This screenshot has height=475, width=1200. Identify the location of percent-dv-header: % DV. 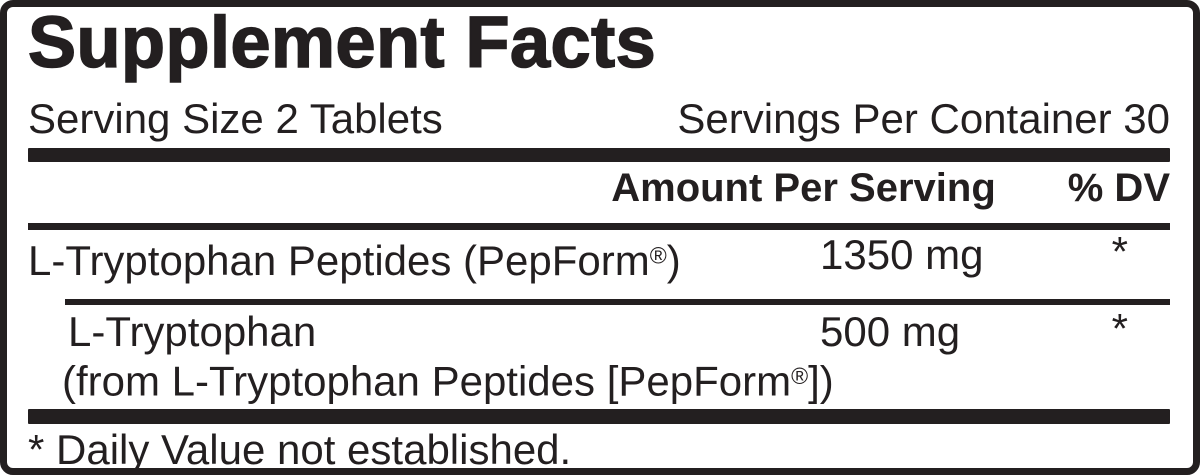
(1118, 188).